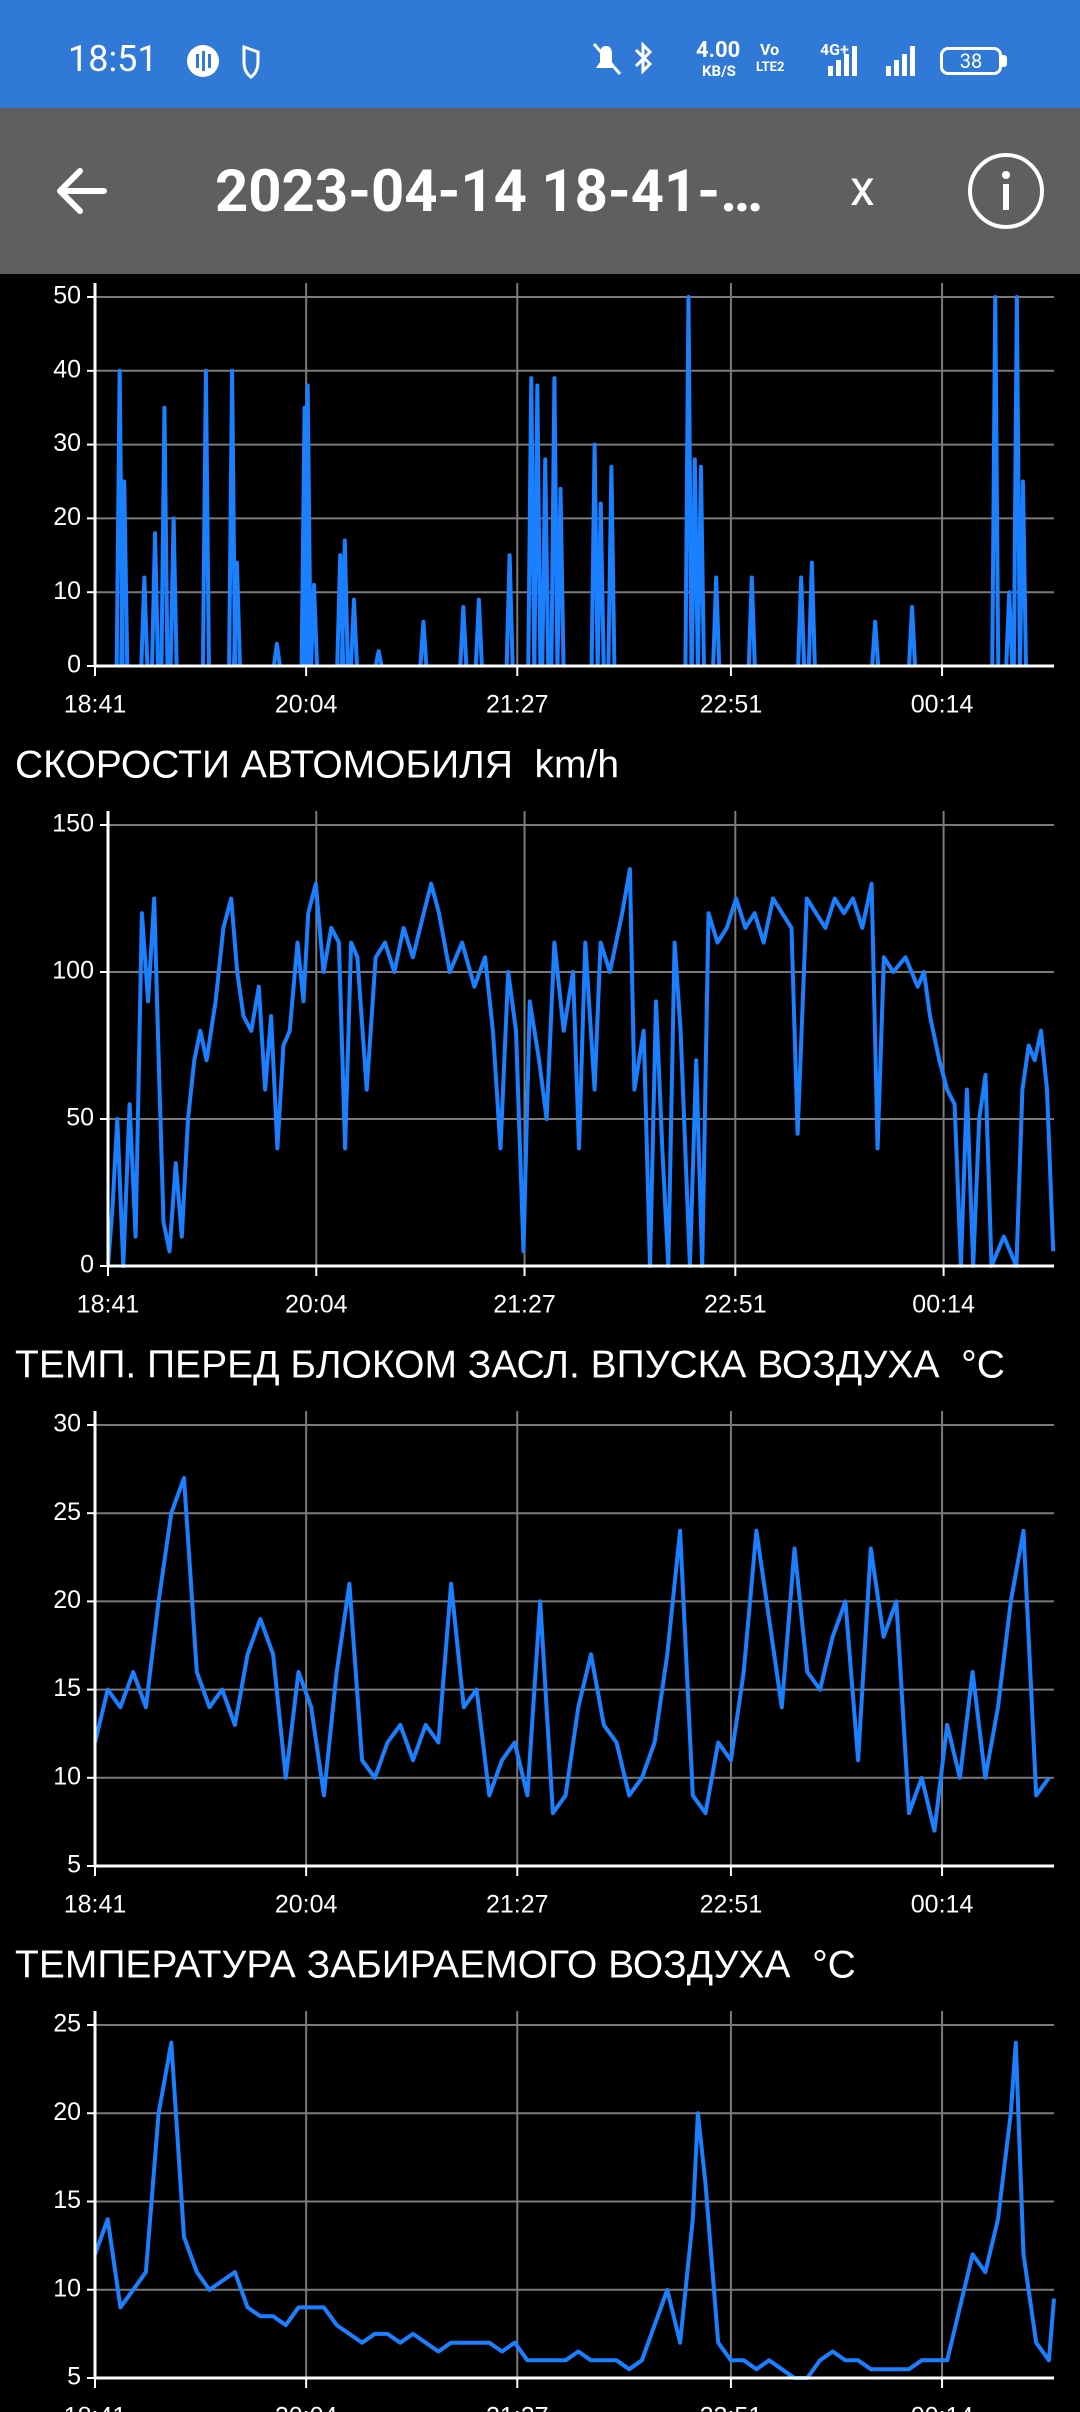 This screenshot has height=2412, width=1080. What do you see at coordinates (113, 59) in the screenshot?
I see `clock: 18:51` at bounding box center [113, 59].